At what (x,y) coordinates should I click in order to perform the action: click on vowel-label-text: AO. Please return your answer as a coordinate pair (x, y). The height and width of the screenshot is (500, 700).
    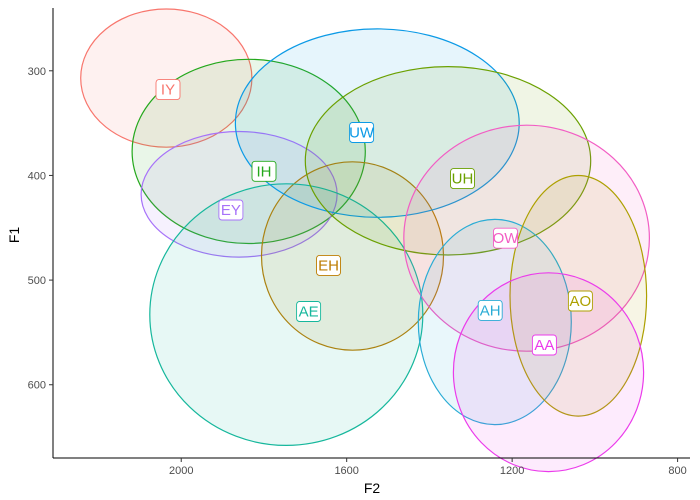
    Looking at the image, I should click on (581, 301).